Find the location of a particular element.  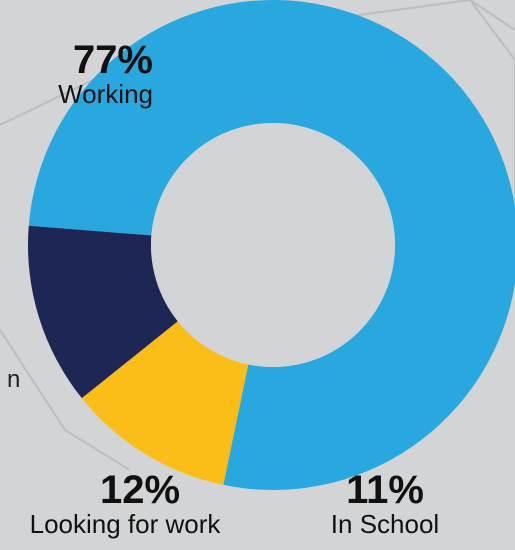

label-working: 77% Working is located at coordinates (76, 74).